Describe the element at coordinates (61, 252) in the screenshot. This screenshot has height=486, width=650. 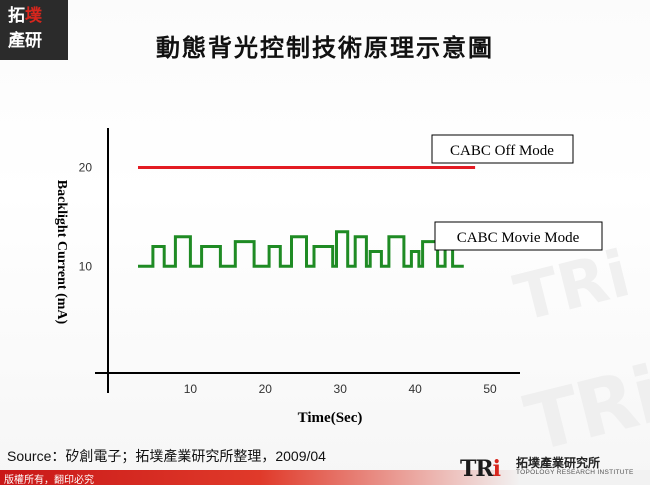
I see `y-axis-label: Backlight Current (mA)` at that location.